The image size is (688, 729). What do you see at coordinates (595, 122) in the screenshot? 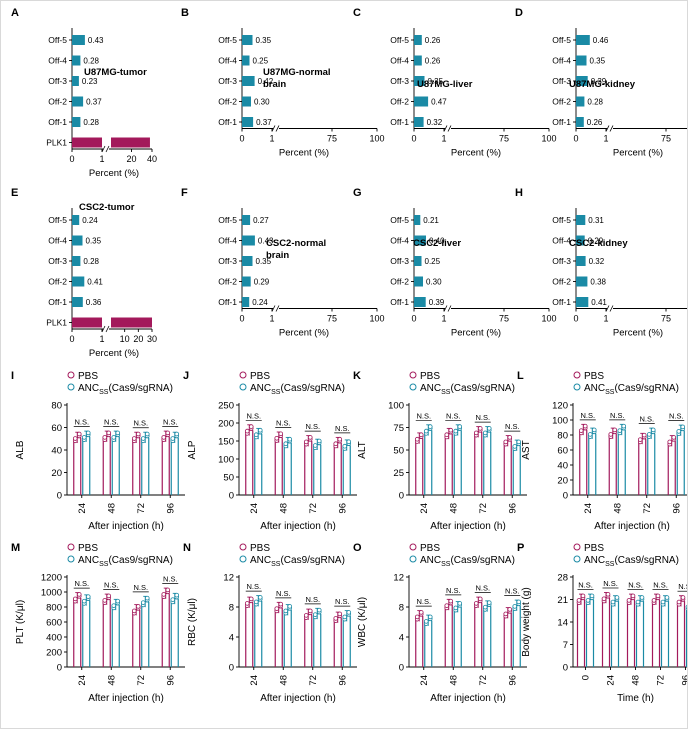
I see `value-label-D-4: 0.26` at bounding box center [595, 122].